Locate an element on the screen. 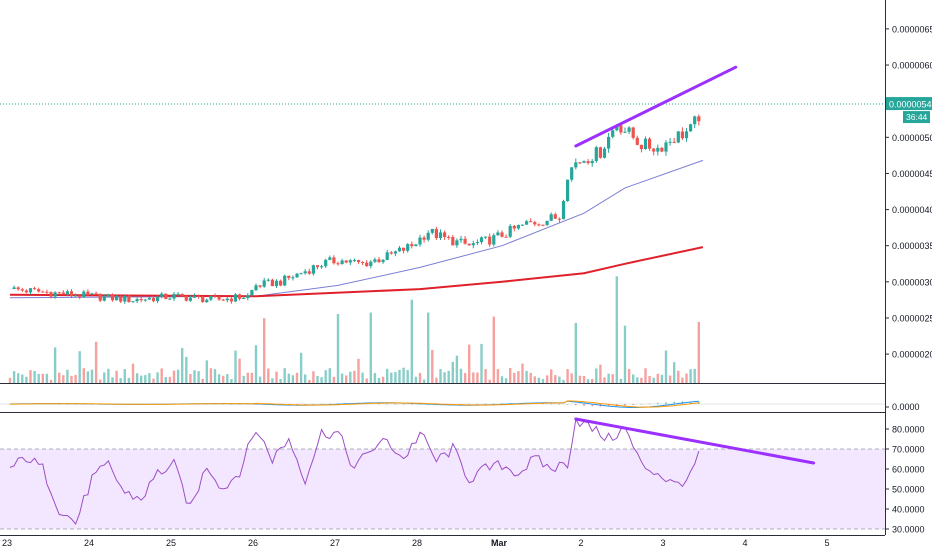  price-axis-tick-label: 0.00000650 is located at coordinates (912, 29).